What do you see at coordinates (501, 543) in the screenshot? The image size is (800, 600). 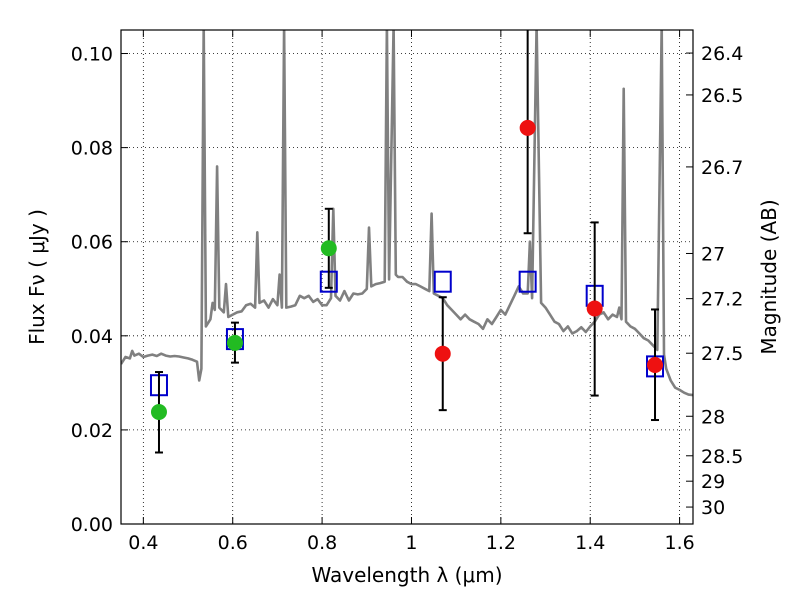 I see `x-tick-label: 1.2` at bounding box center [501, 543].